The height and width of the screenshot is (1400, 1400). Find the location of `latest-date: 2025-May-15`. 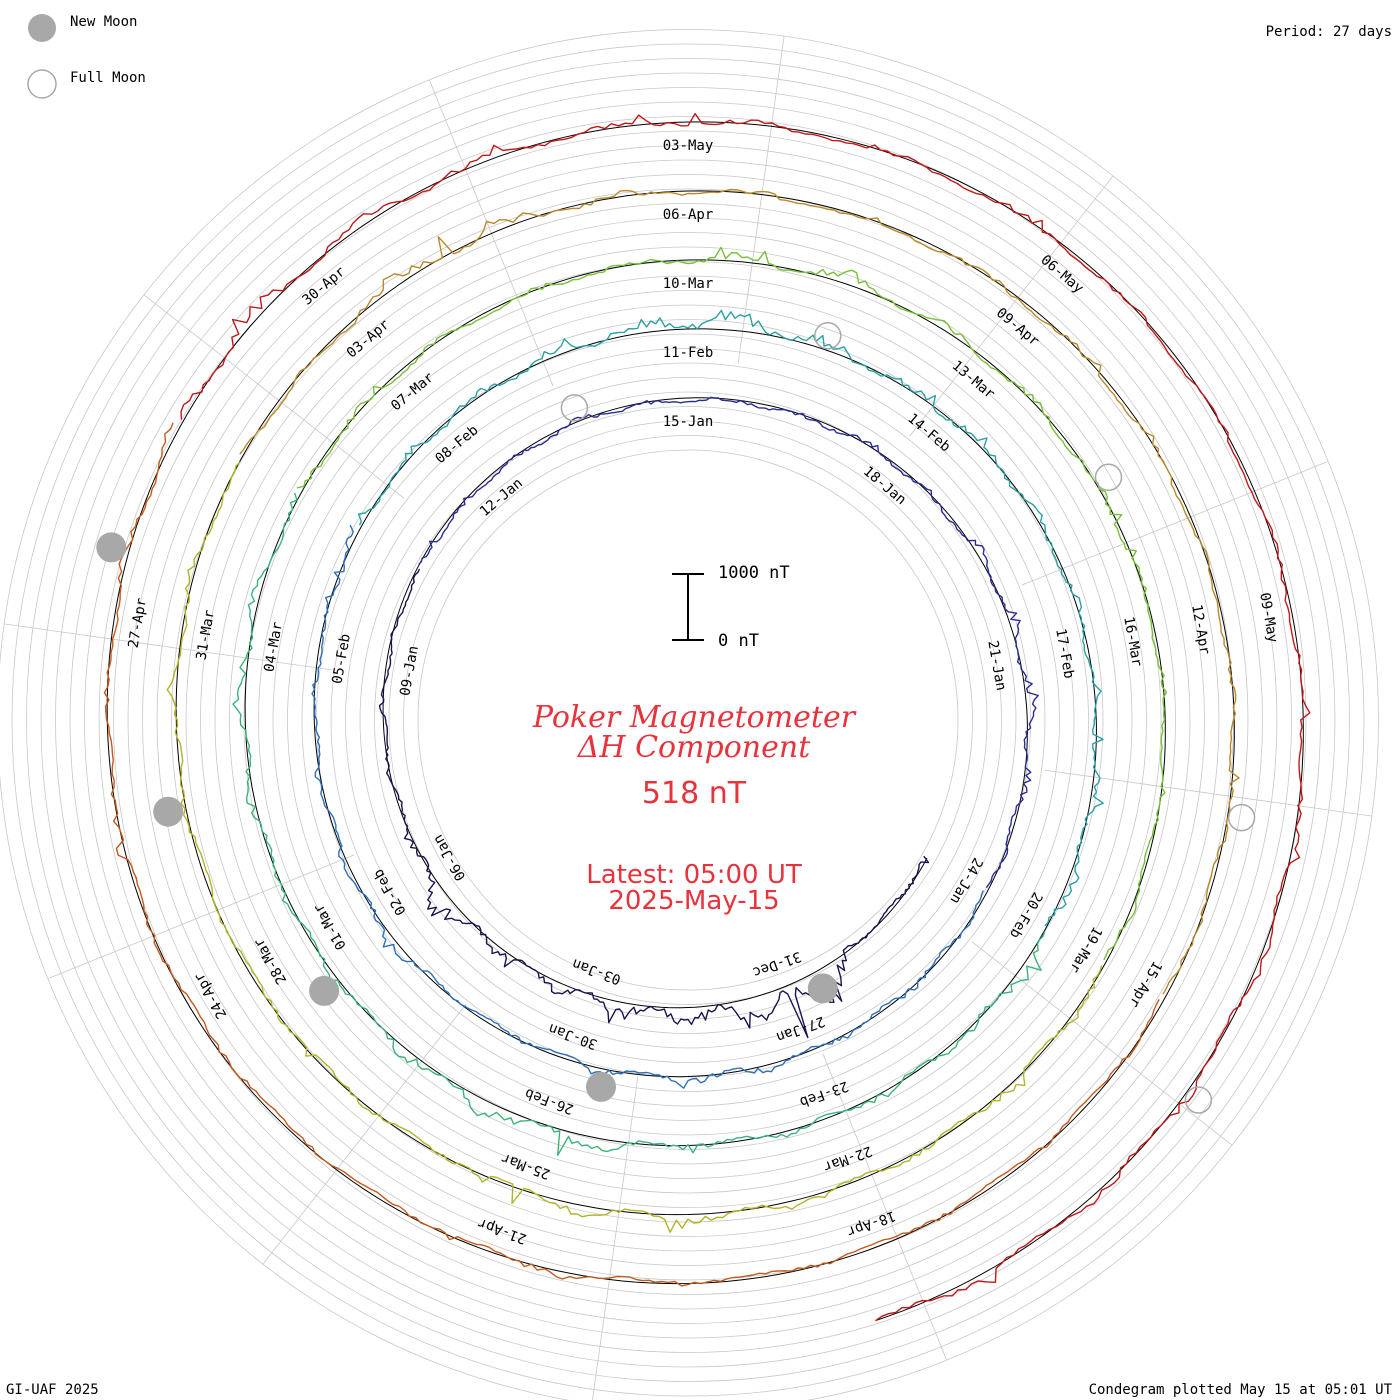

latest-date: 2025-May-15 is located at coordinates (694, 901).